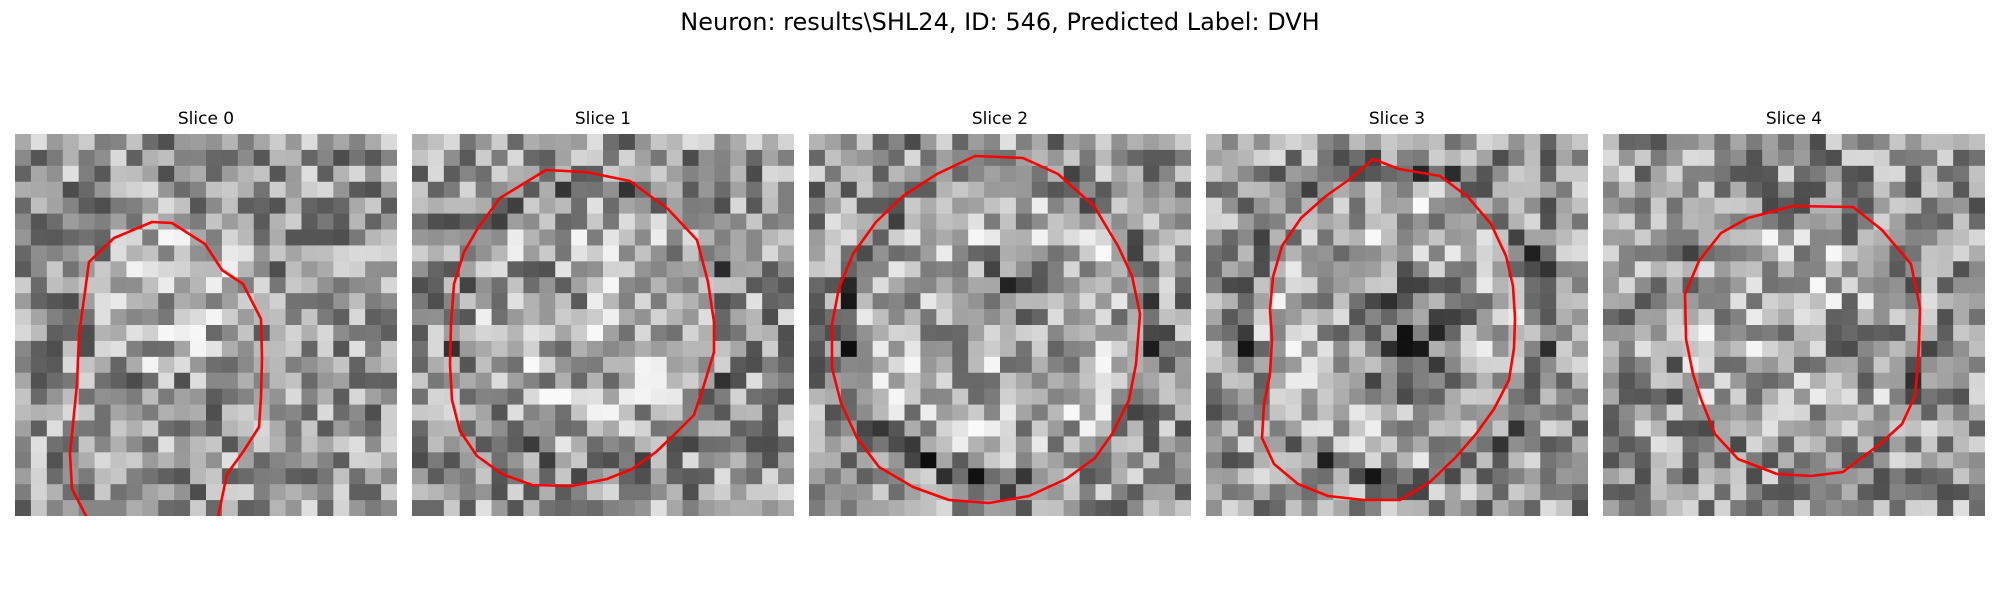 This screenshot has width=2000, height=600. What do you see at coordinates (206, 119) in the screenshot?
I see `slice-title: Slice 0` at bounding box center [206, 119].